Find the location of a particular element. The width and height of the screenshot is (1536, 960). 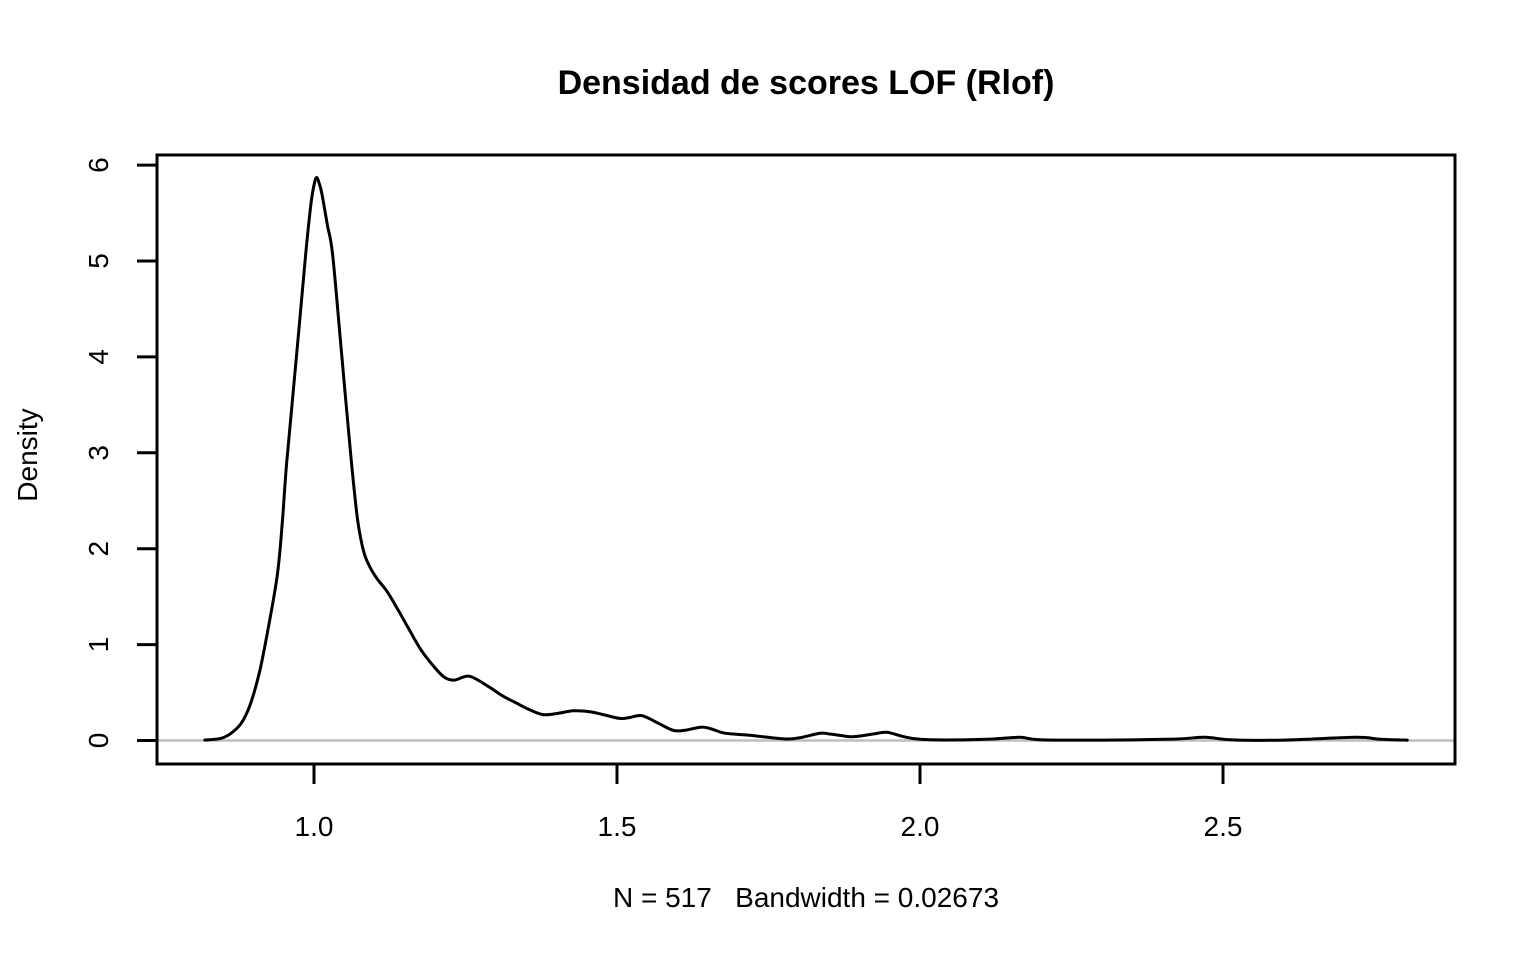

y-tick-label: 2 is located at coordinates (98, 549).